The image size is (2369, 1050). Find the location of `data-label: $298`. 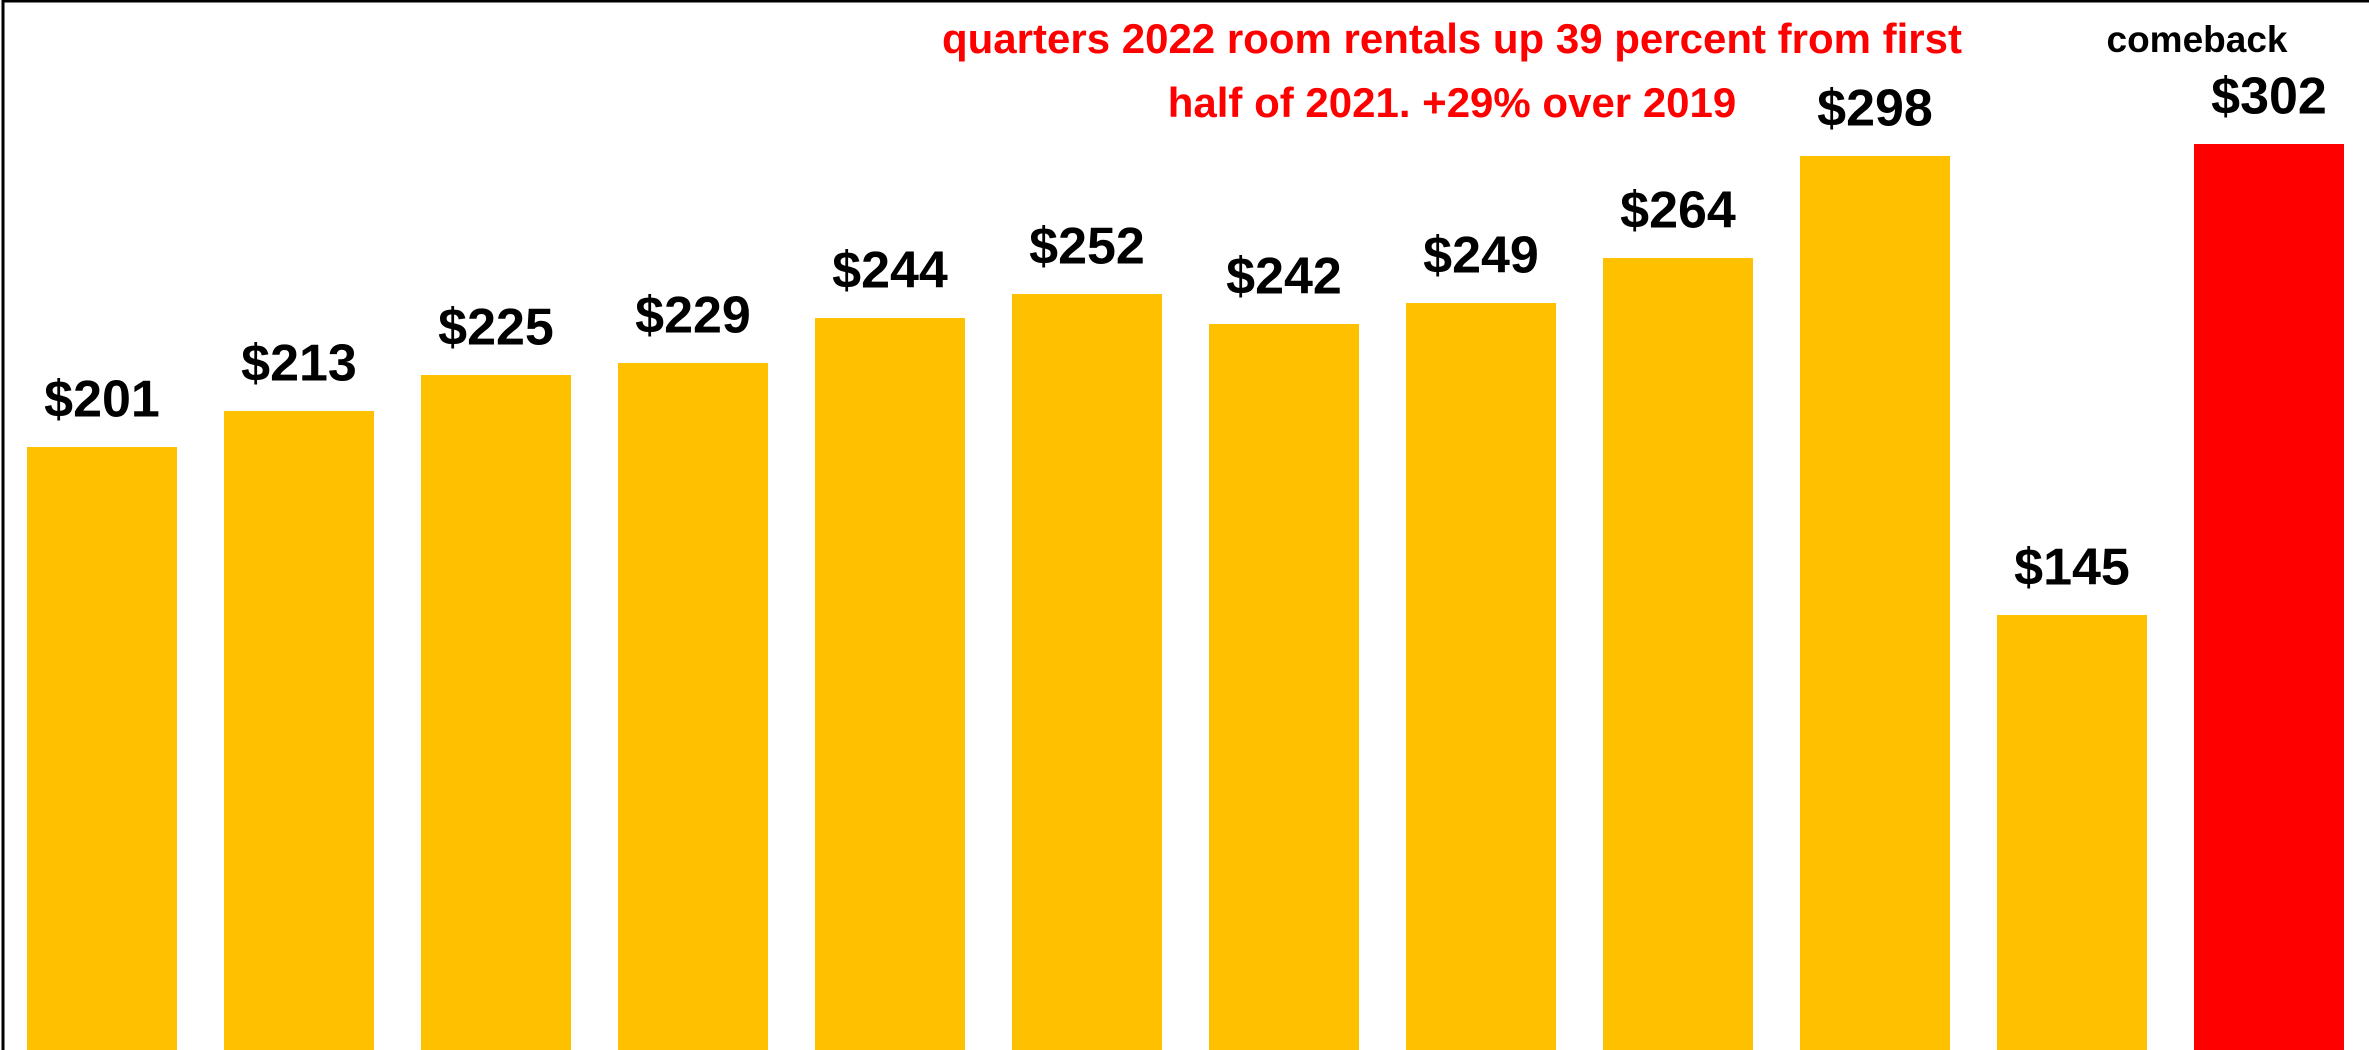

data-label: $298 is located at coordinates (1875, 109).